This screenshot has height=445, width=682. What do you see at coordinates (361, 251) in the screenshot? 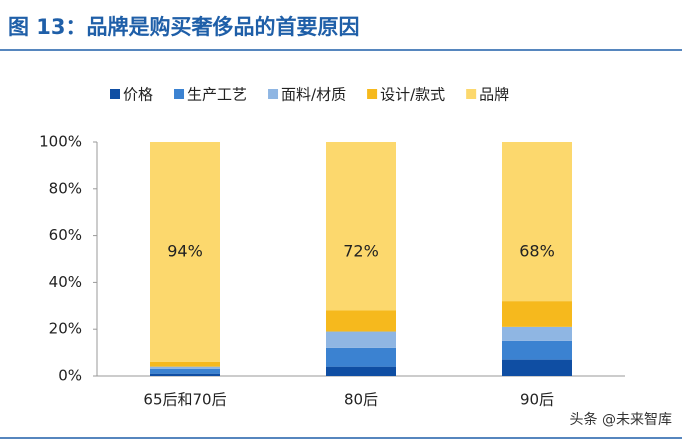
I see `data-label: 72%` at bounding box center [361, 251].